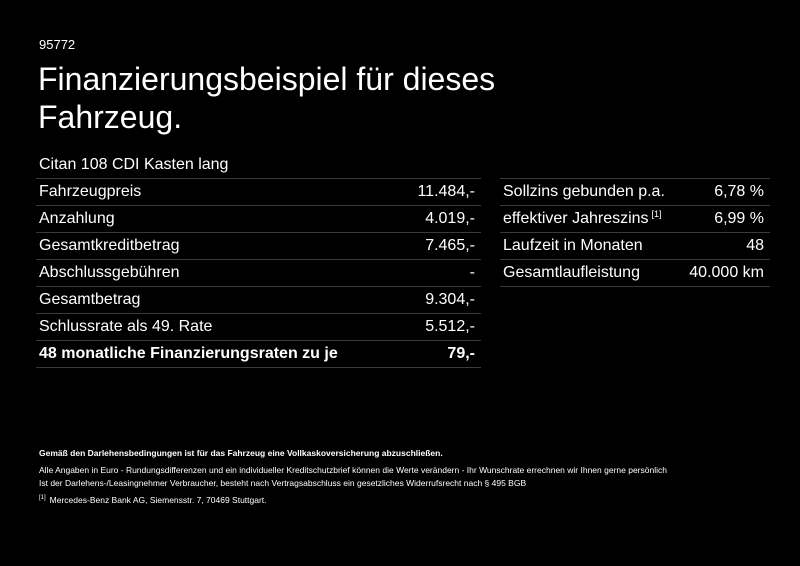 The image size is (800, 566). I want to click on row-label: Gesamtlaufleistung, so click(571, 272).